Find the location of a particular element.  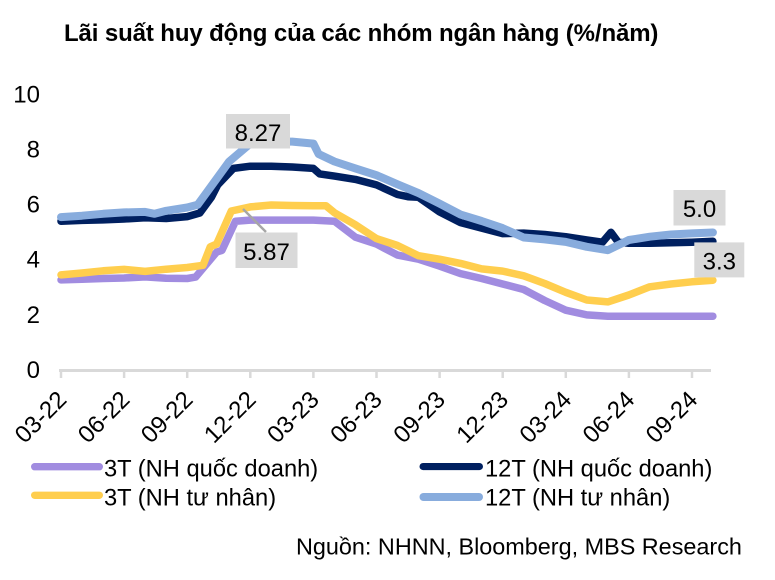

svg-text:Nguồn: NHNN, Bloomberg, MBS Re: Nguồn: NHNN, Bloomberg, MBS Research is located at coordinates (519, 547).